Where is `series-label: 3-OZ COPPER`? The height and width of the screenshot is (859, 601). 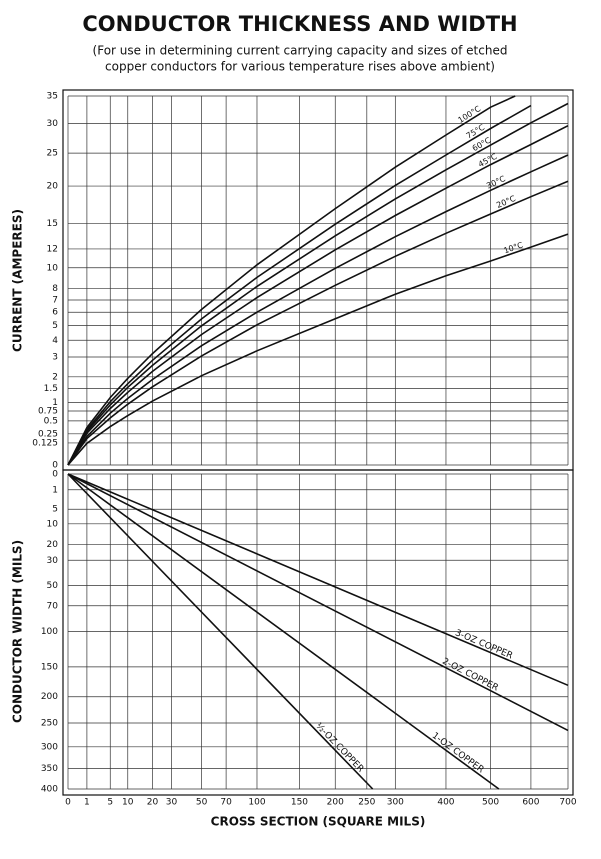 series-label: 3-OZ COPPER is located at coordinates (483, 644).